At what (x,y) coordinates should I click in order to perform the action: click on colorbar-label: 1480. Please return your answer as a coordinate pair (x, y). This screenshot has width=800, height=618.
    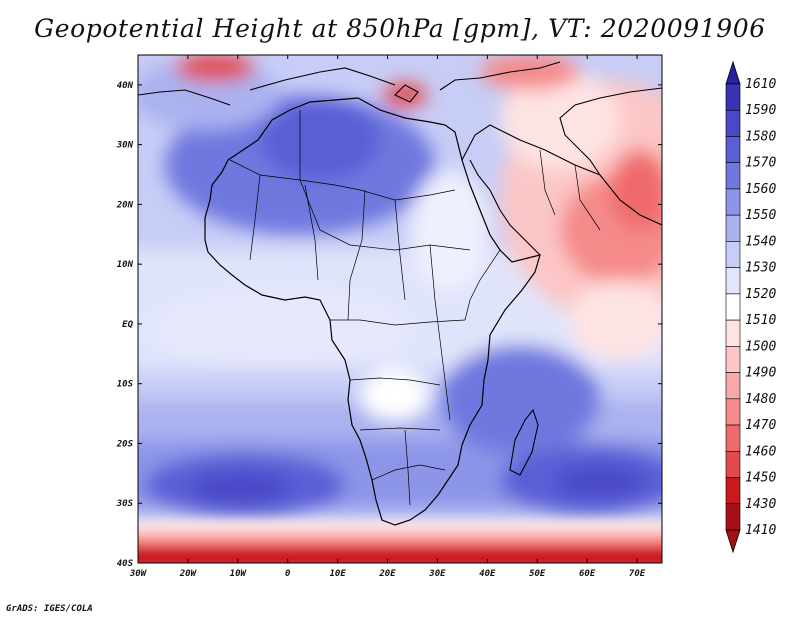
    Looking at the image, I should click on (760, 399).